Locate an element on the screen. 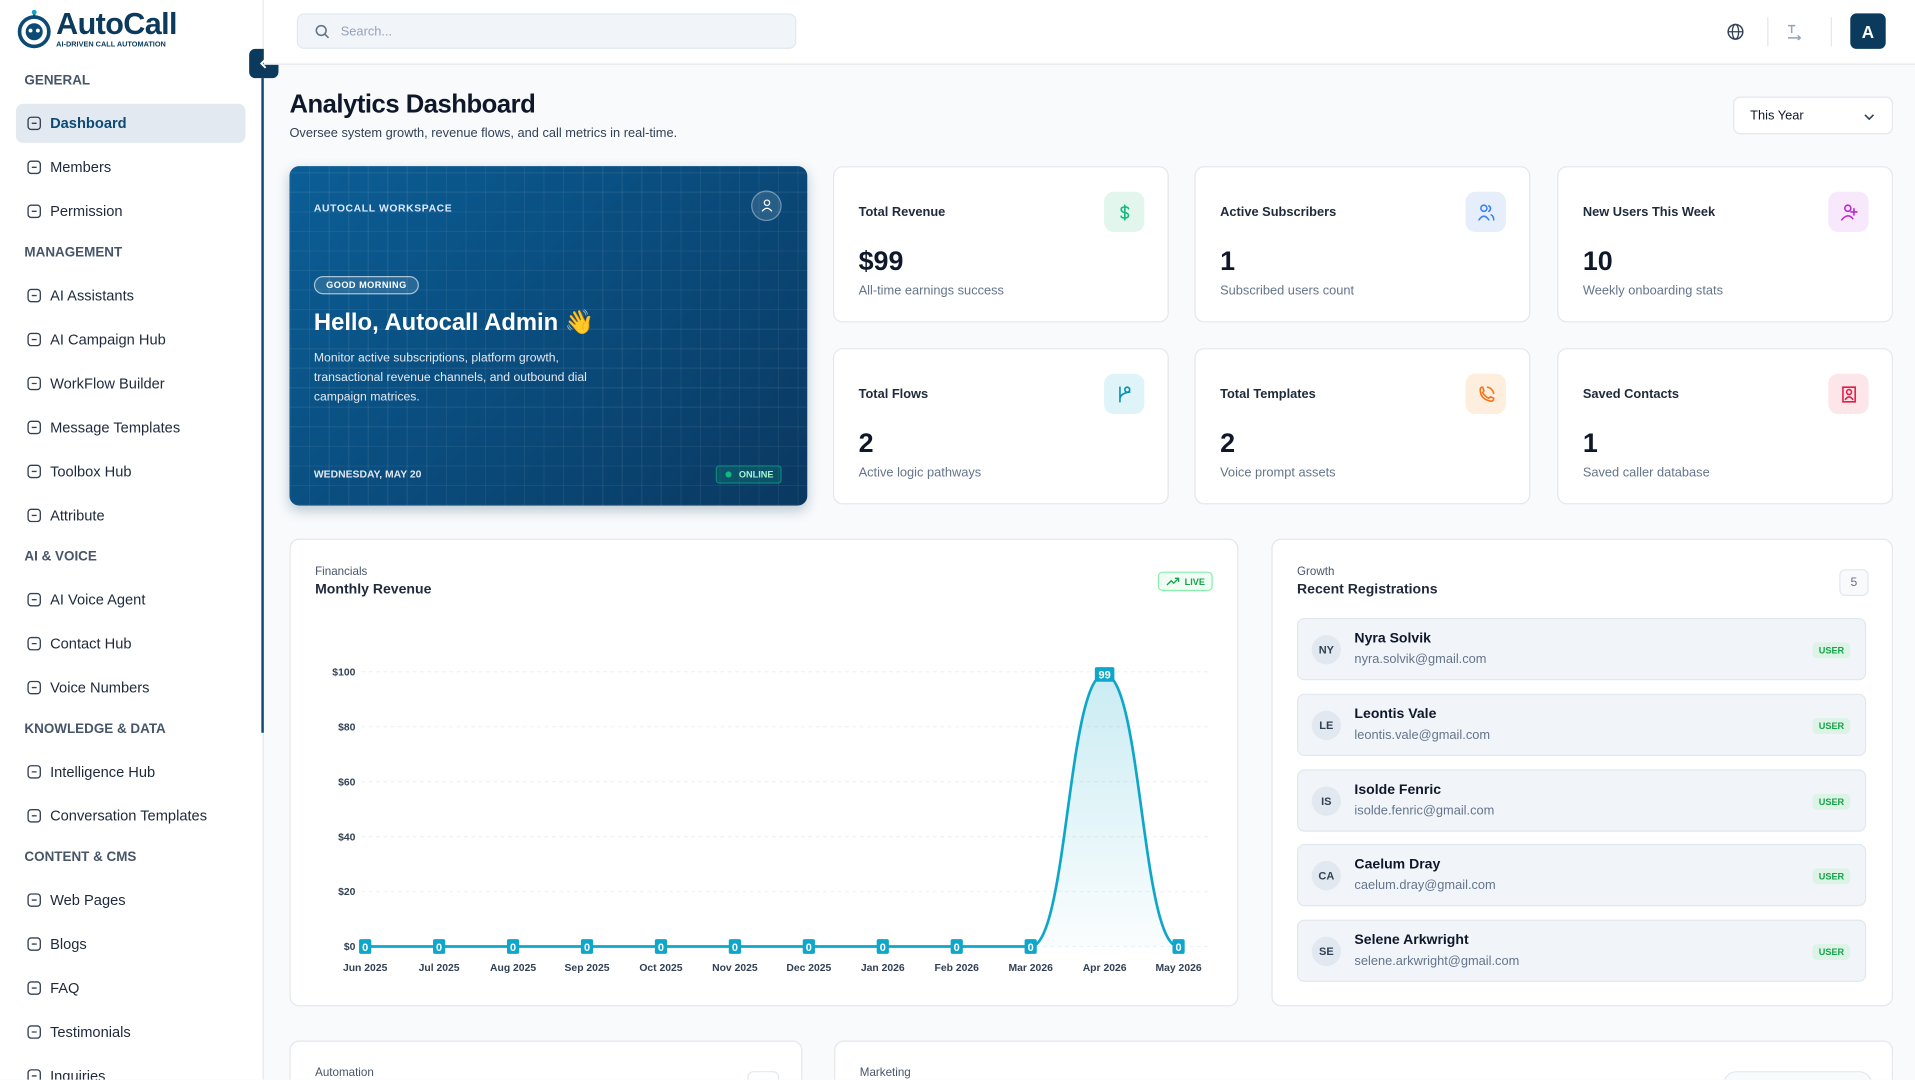  registration-row: CA Caelum Dray caelum.dray@gmail.com USER is located at coordinates (1582, 875).